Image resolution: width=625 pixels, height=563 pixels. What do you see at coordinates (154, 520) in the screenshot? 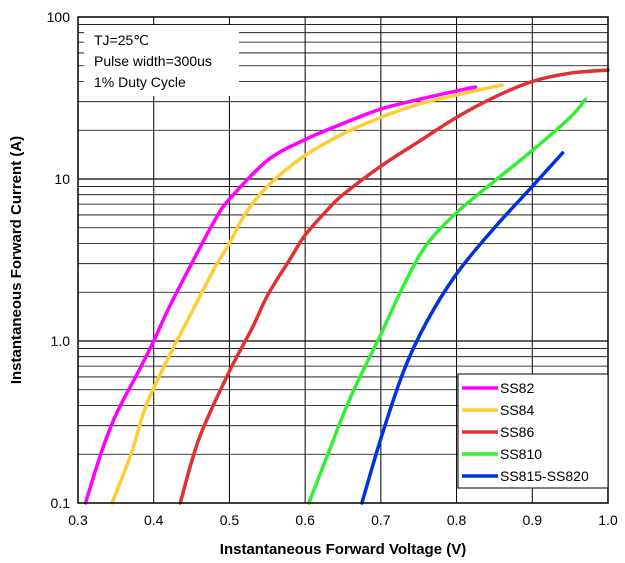
I see `x-tick-label: 0.4` at bounding box center [154, 520].